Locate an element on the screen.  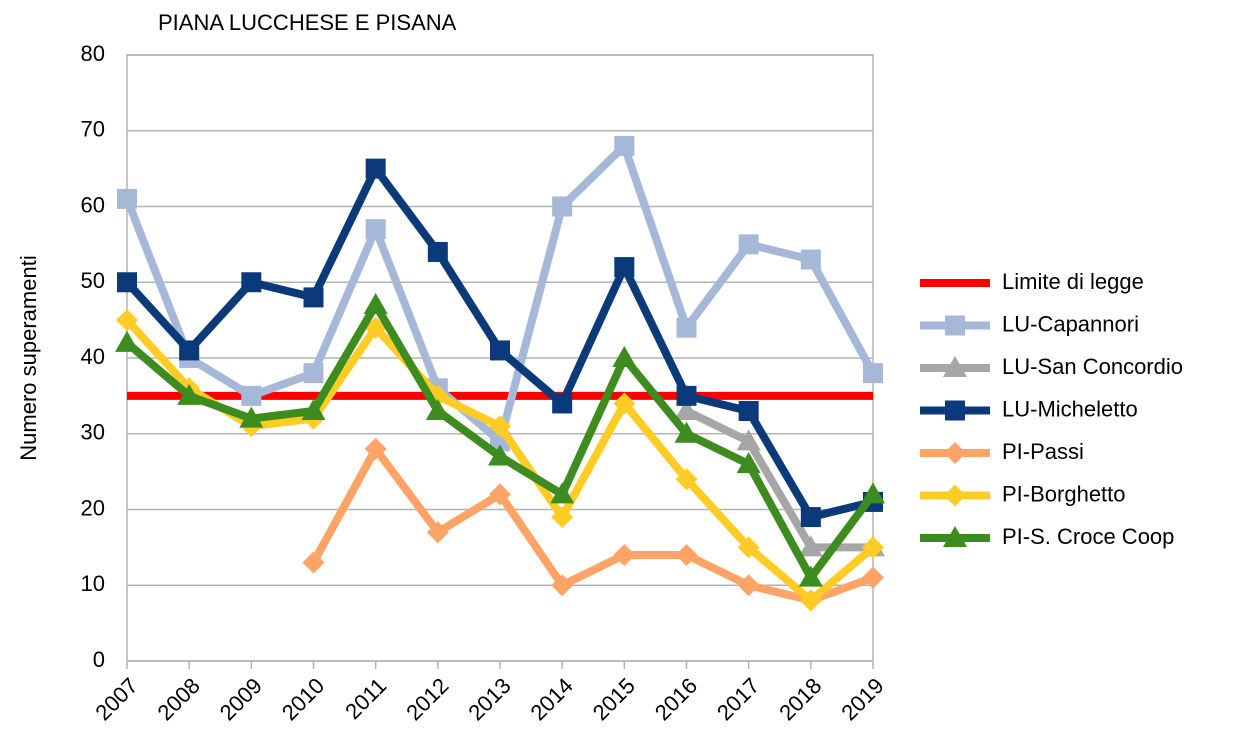
x-tick-label: 2011 is located at coordinates (365, 698).